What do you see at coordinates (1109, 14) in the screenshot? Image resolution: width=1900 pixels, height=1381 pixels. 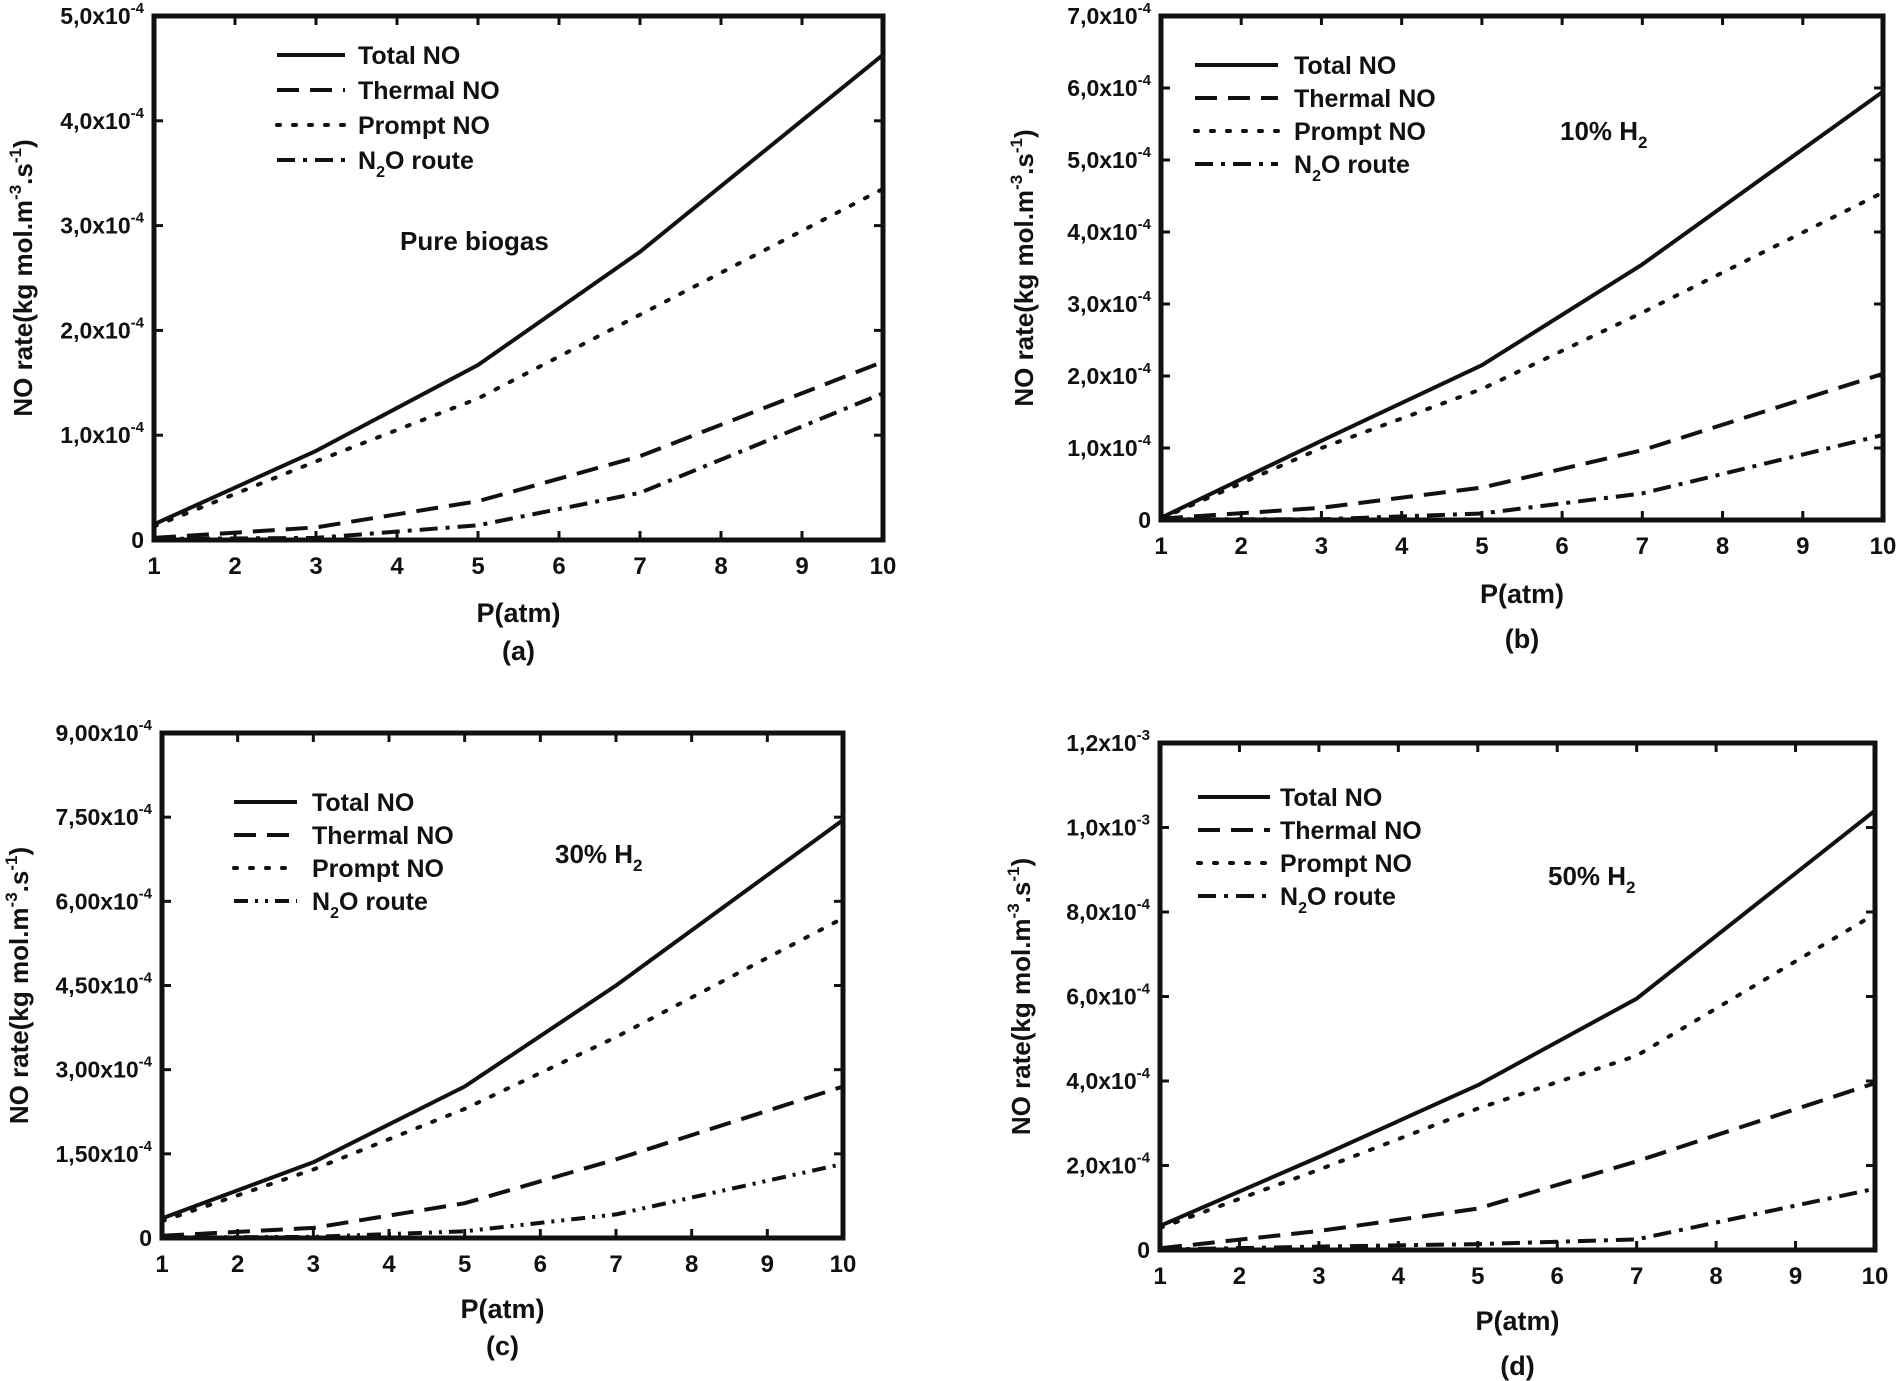 I see `y-tick-label: 7,0x10⁻⁴` at bounding box center [1109, 14].